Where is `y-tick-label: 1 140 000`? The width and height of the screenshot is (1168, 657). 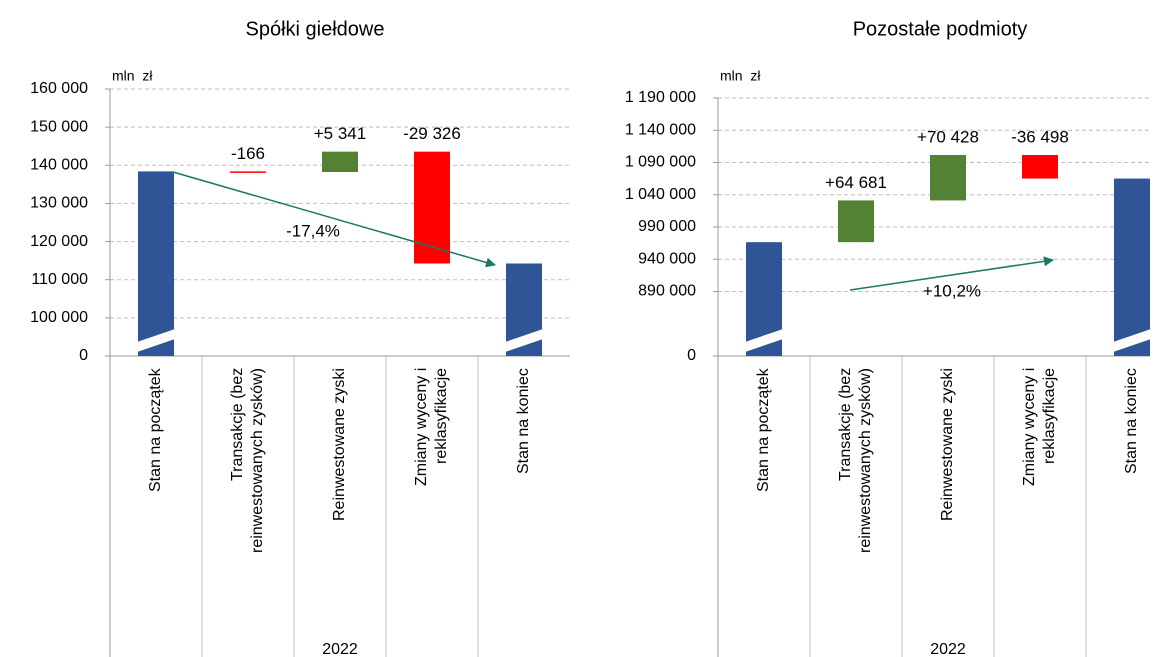 y-tick-label: 1 140 000 is located at coordinates (660, 129).